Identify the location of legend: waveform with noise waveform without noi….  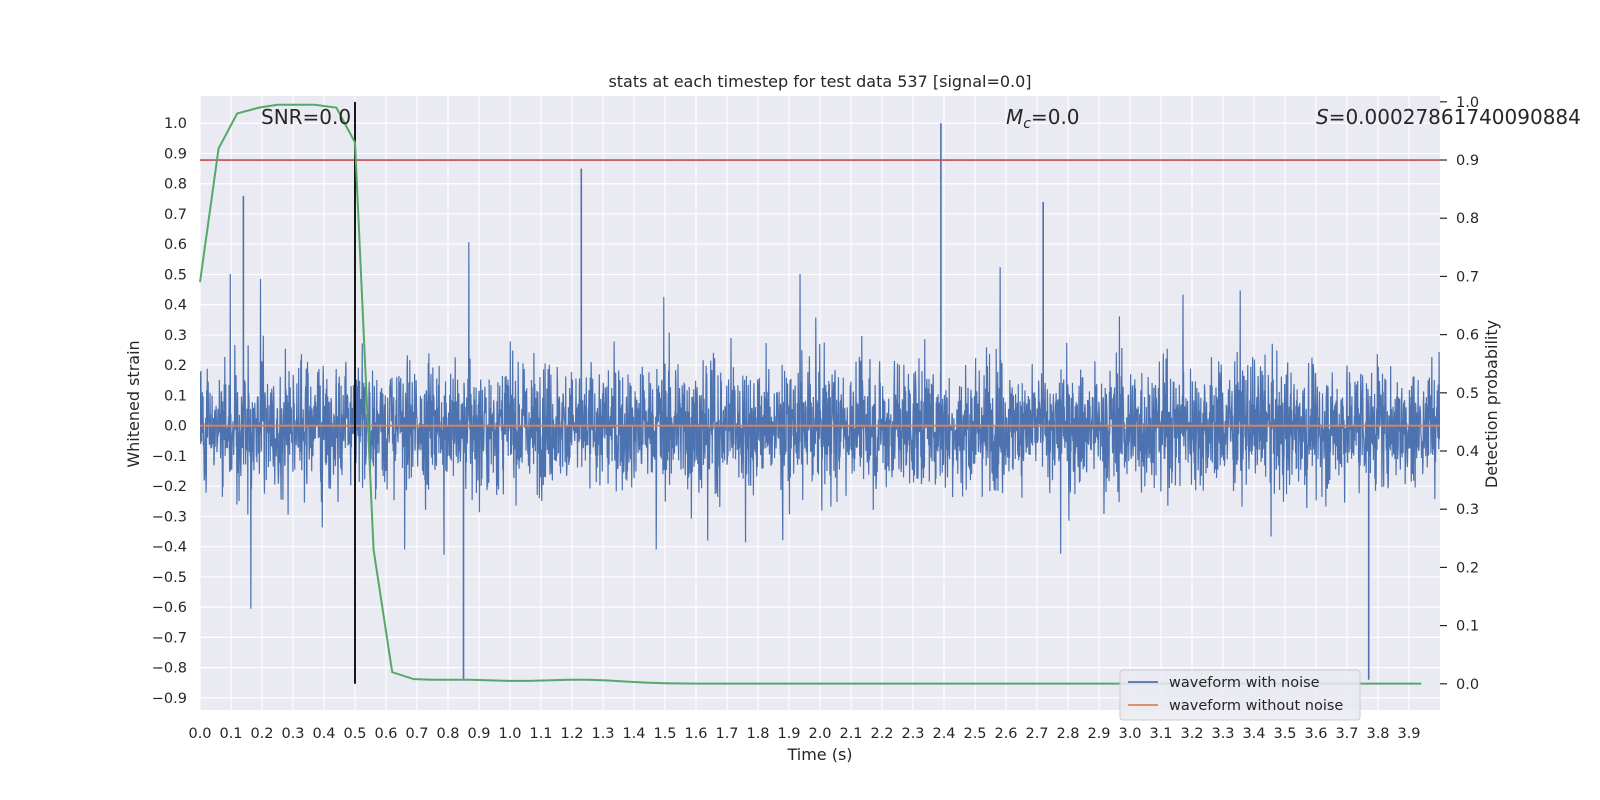
(1240, 695).